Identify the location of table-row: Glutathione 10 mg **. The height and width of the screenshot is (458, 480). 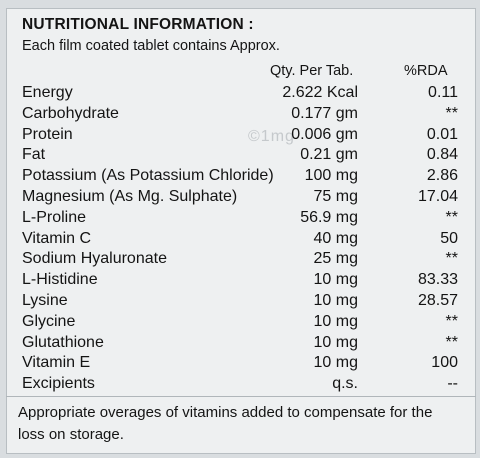
(240, 344).